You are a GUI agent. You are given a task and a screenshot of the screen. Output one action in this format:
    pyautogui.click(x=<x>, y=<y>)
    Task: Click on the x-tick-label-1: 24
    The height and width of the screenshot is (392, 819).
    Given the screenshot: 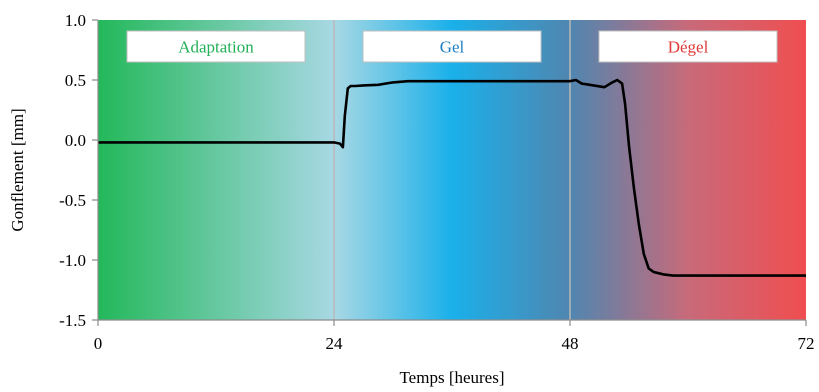 What is the action you would take?
    pyautogui.click(x=335, y=343)
    